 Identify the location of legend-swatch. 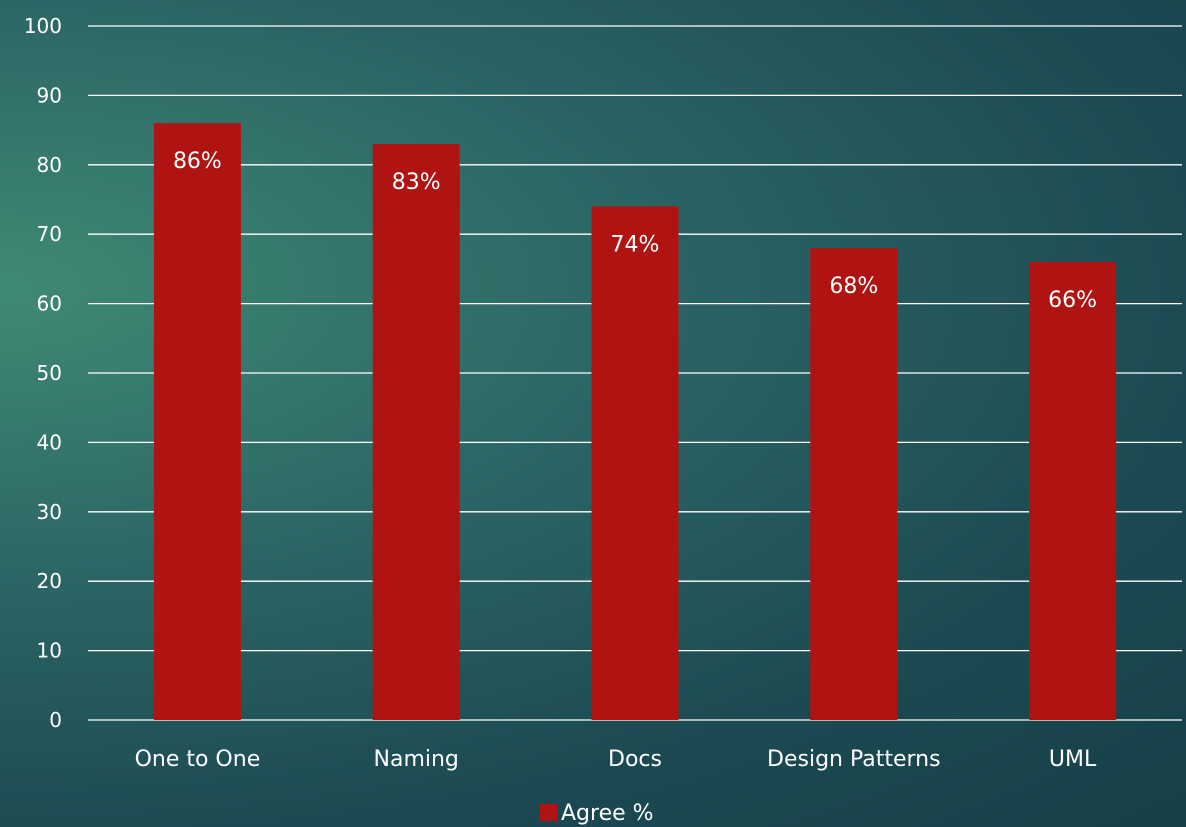
(548, 812).